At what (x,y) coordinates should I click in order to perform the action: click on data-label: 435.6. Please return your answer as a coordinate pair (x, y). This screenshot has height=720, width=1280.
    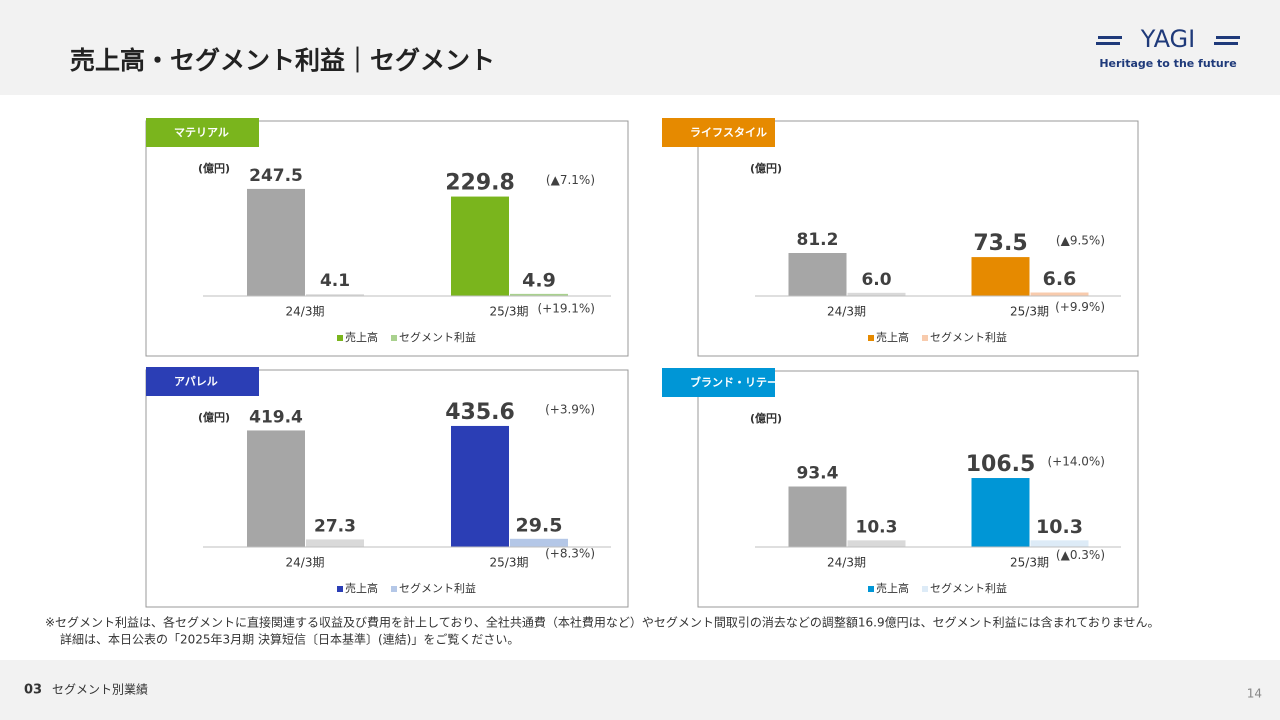
    Looking at the image, I should click on (480, 412).